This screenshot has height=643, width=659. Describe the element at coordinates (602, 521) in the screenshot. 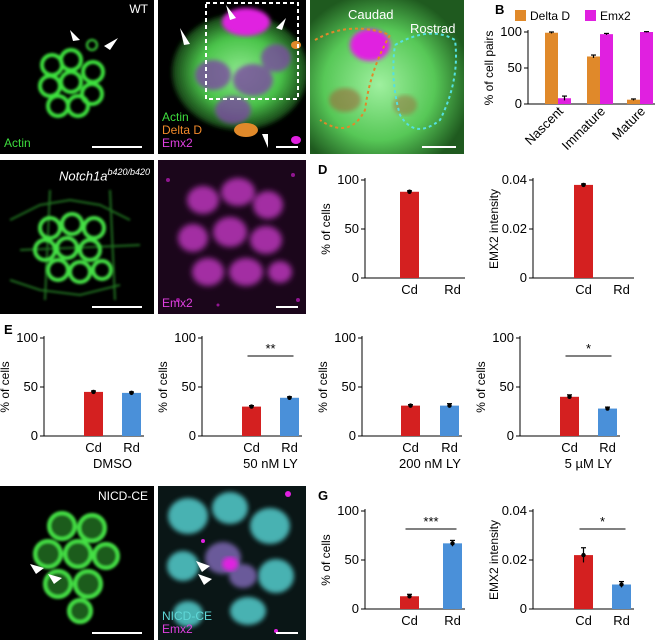

I see `significance-stars: *` at that location.